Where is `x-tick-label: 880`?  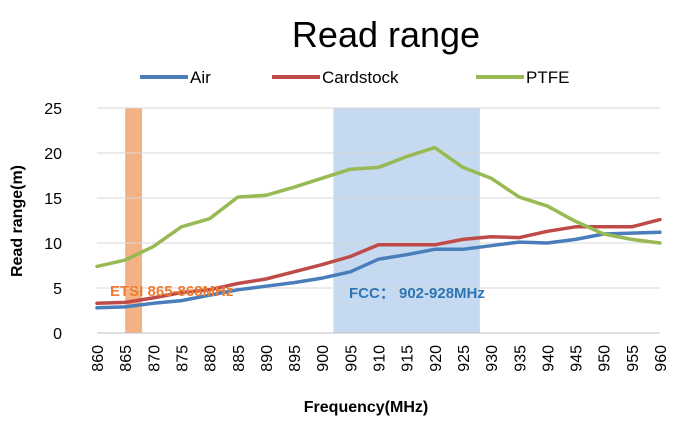 x-tick-label: 880 is located at coordinates (211, 358).